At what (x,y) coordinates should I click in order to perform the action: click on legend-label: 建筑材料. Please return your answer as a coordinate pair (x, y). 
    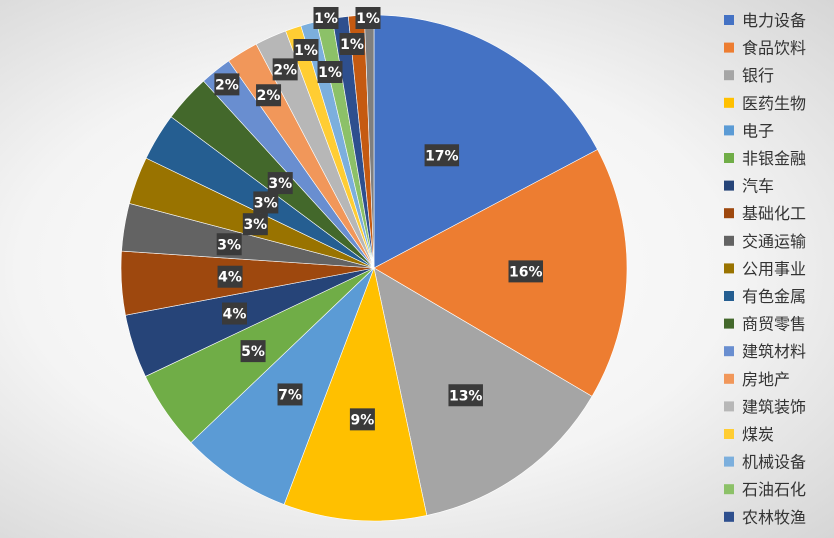
    Looking at the image, I should click on (774, 351).